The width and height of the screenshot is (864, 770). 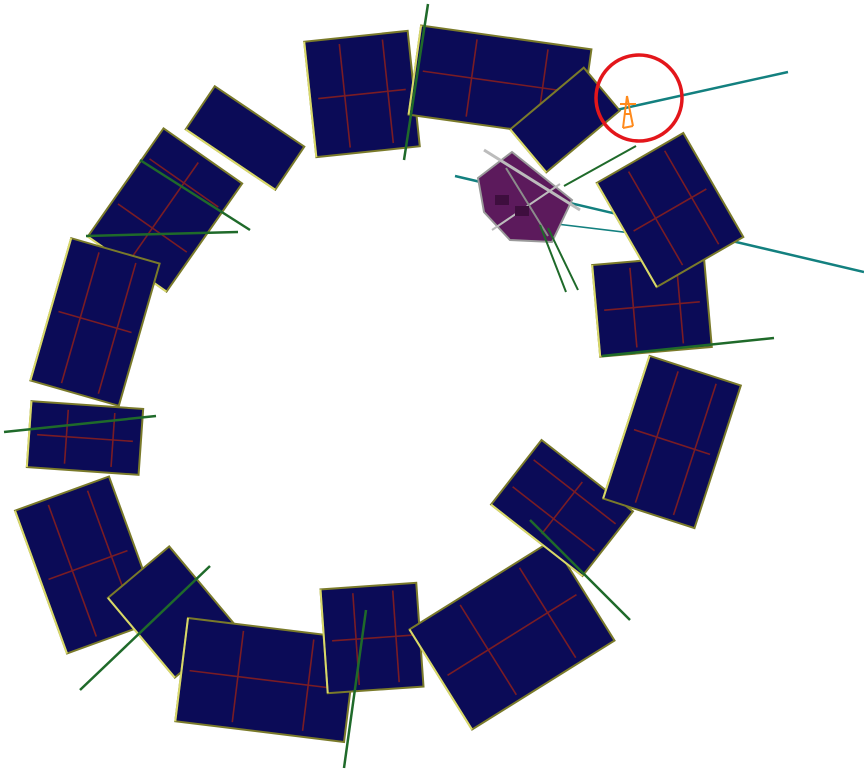 I want to click on highlight-marker, so click(x=639, y=98).